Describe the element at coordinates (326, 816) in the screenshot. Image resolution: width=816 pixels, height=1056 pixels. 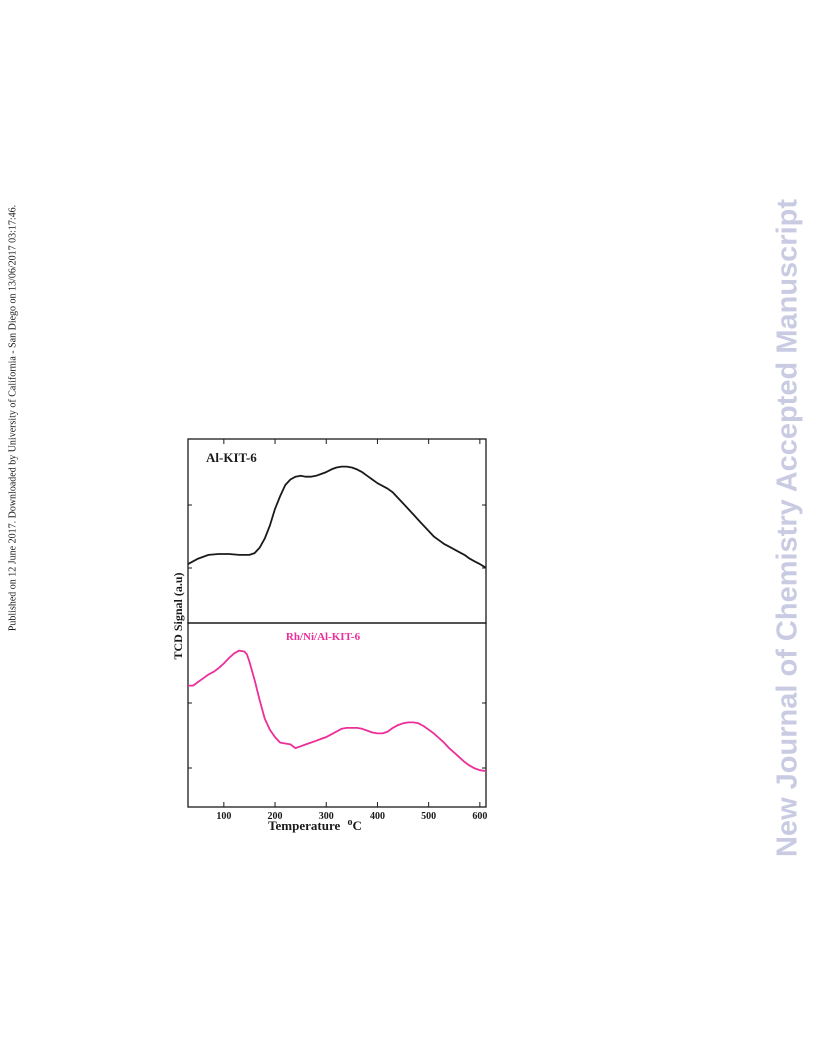
I see `x-tick-label: 300` at that location.